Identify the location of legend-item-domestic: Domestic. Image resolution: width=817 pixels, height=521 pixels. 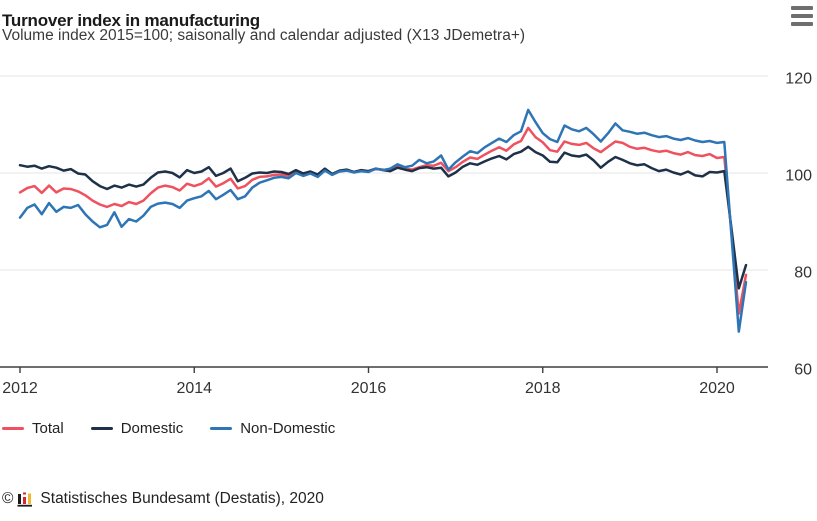
(137, 428).